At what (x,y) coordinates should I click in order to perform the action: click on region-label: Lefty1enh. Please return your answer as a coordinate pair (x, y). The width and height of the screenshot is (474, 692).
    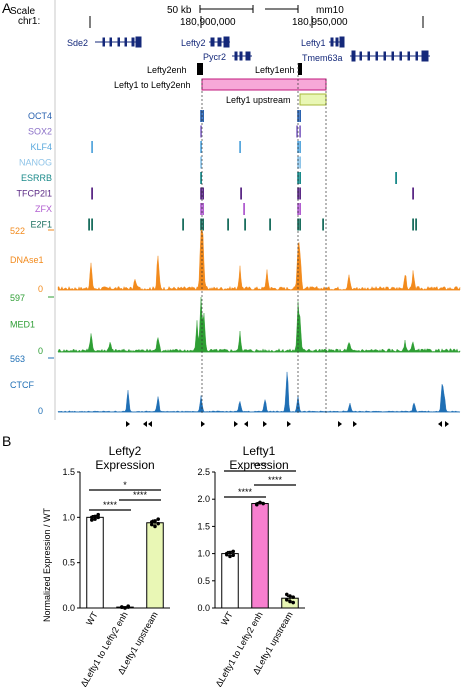
    Looking at the image, I should click on (275, 70).